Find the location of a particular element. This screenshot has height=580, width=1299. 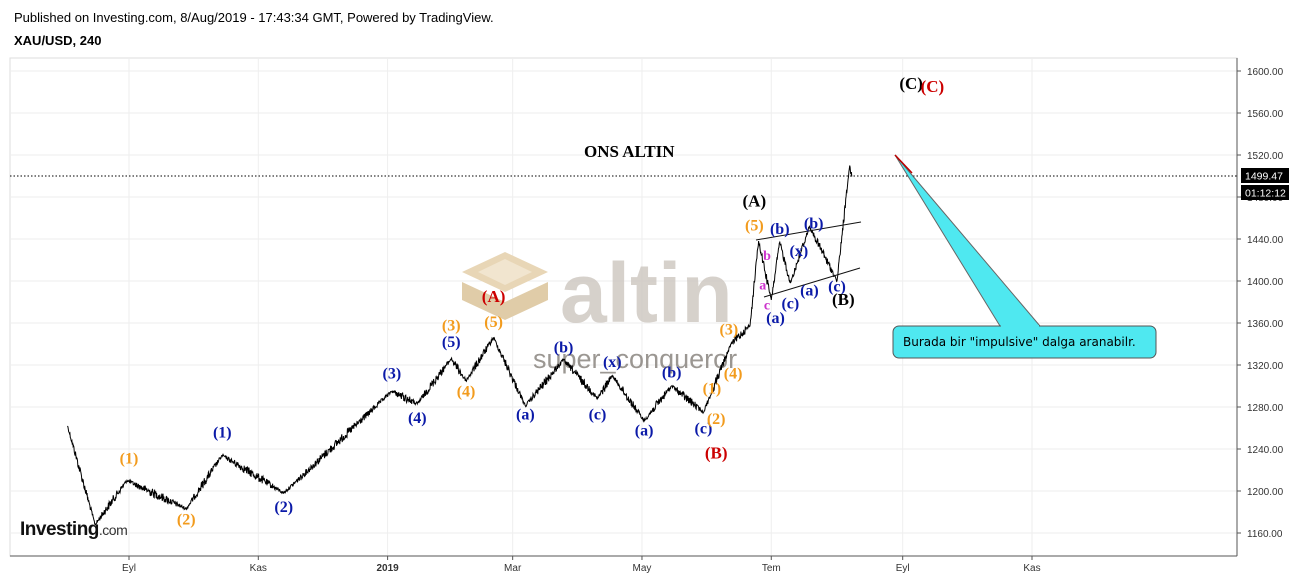

y-tick-label: 1400.00 is located at coordinates (1265, 282).